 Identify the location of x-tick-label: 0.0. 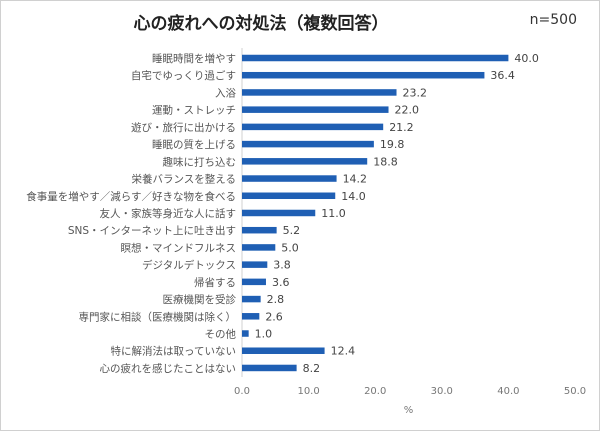
(242, 391).